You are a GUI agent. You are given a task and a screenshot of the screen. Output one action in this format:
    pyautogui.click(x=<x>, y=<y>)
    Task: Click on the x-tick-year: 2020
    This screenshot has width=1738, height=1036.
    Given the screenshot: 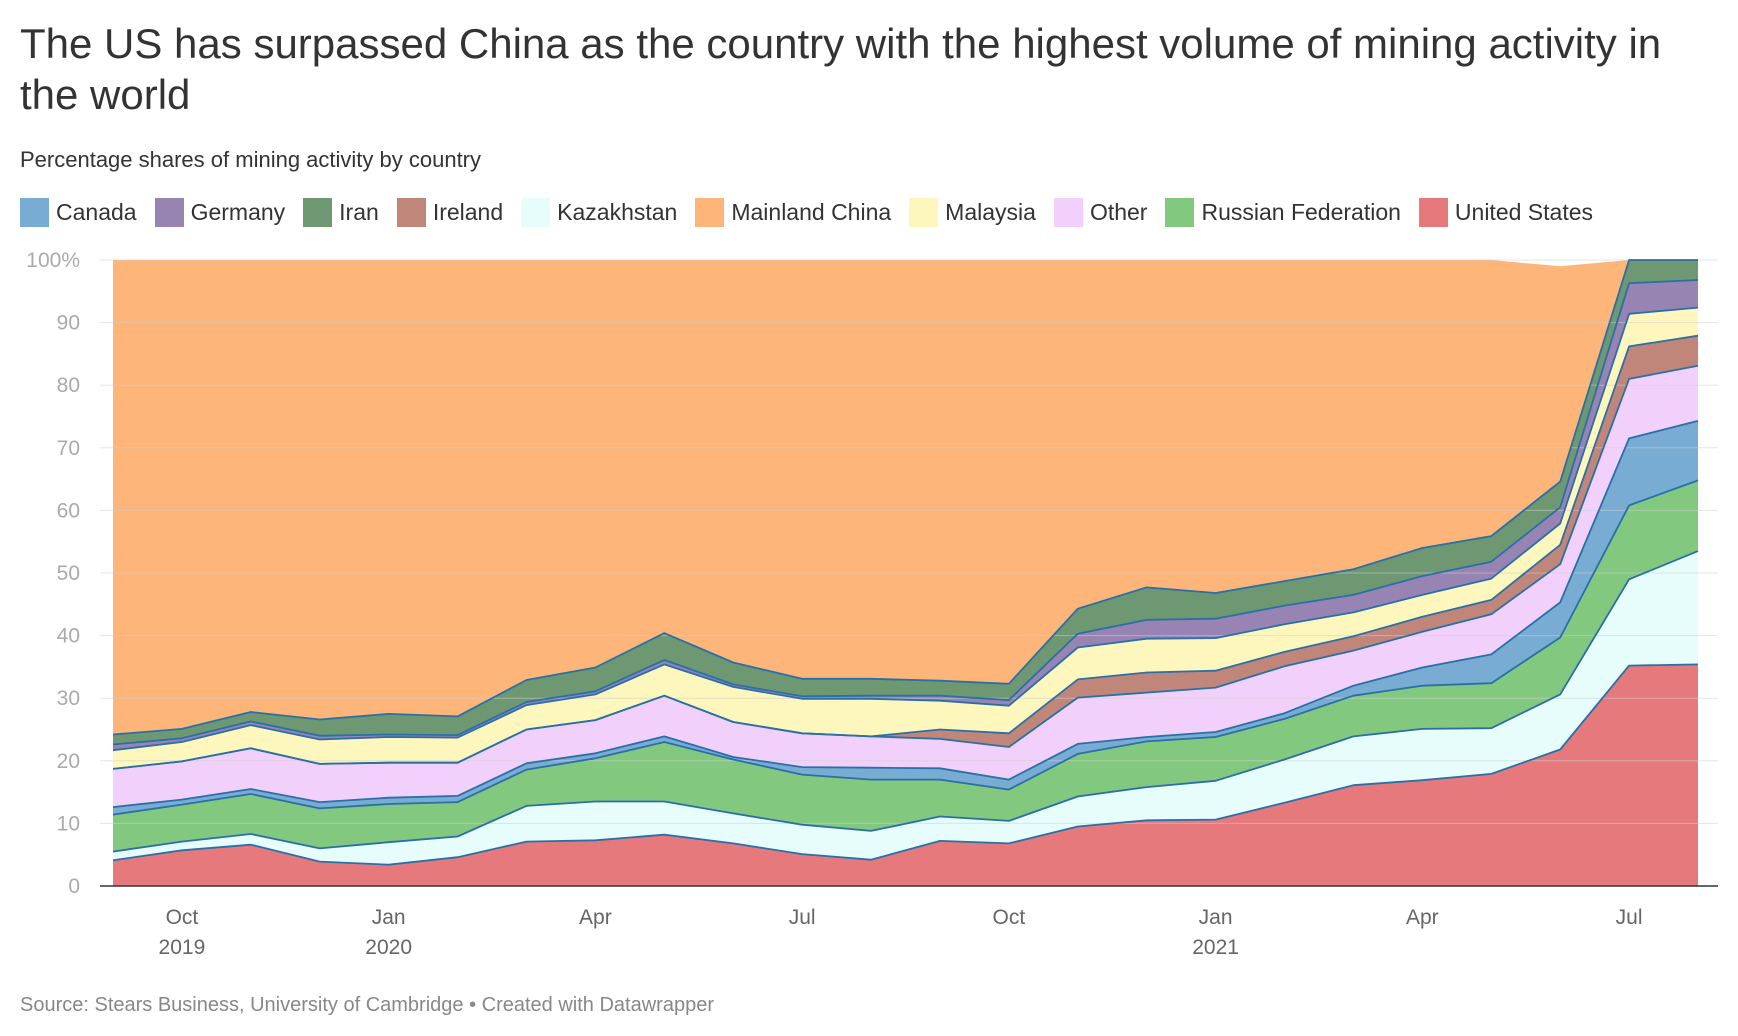 What is the action you would take?
    pyautogui.click(x=388, y=947)
    